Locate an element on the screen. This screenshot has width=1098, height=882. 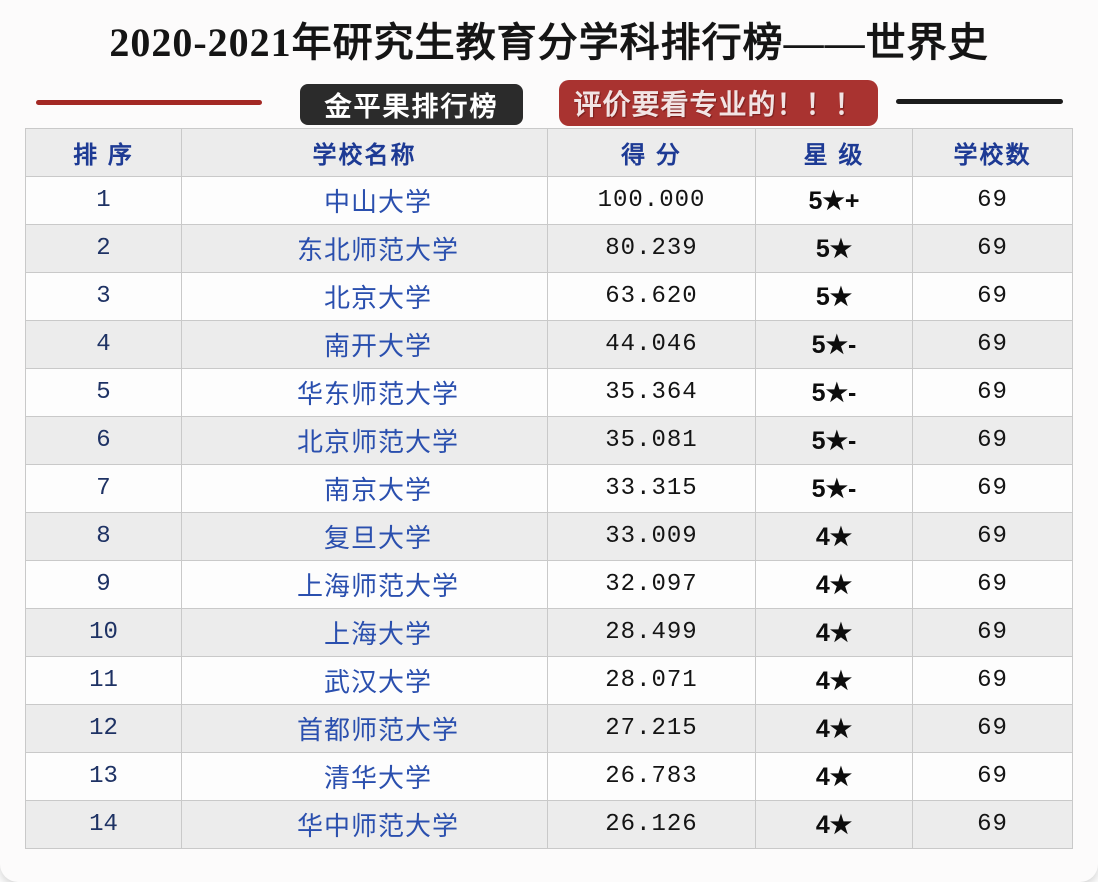
table-header-row: 排 序 学校名称 得 分 星 级 学校数 is located at coordinates (549, 152).